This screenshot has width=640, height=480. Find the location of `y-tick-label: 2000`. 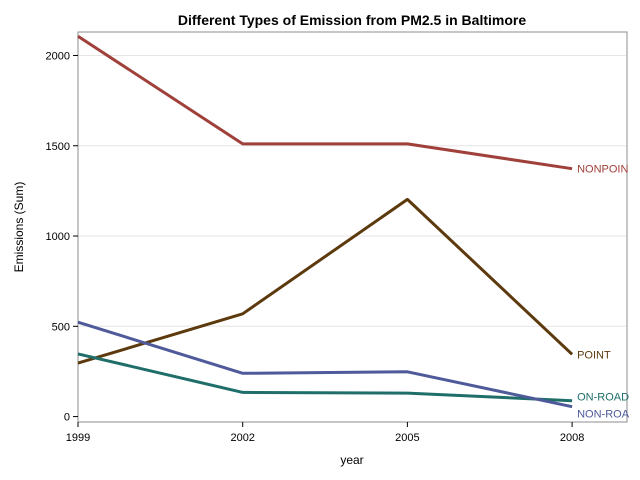

y-tick-label: 2000 is located at coordinates (58, 56).